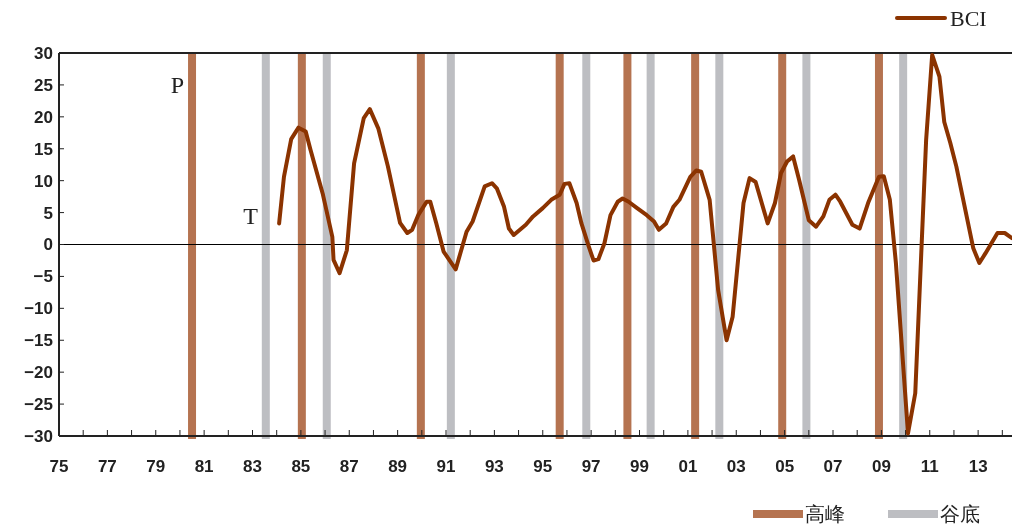 Image resolution: width=1012 pixels, height=527 pixels. What do you see at coordinates (38, 309) in the screenshot?
I see `y-tick-label: −10` at bounding box center [38, 309].